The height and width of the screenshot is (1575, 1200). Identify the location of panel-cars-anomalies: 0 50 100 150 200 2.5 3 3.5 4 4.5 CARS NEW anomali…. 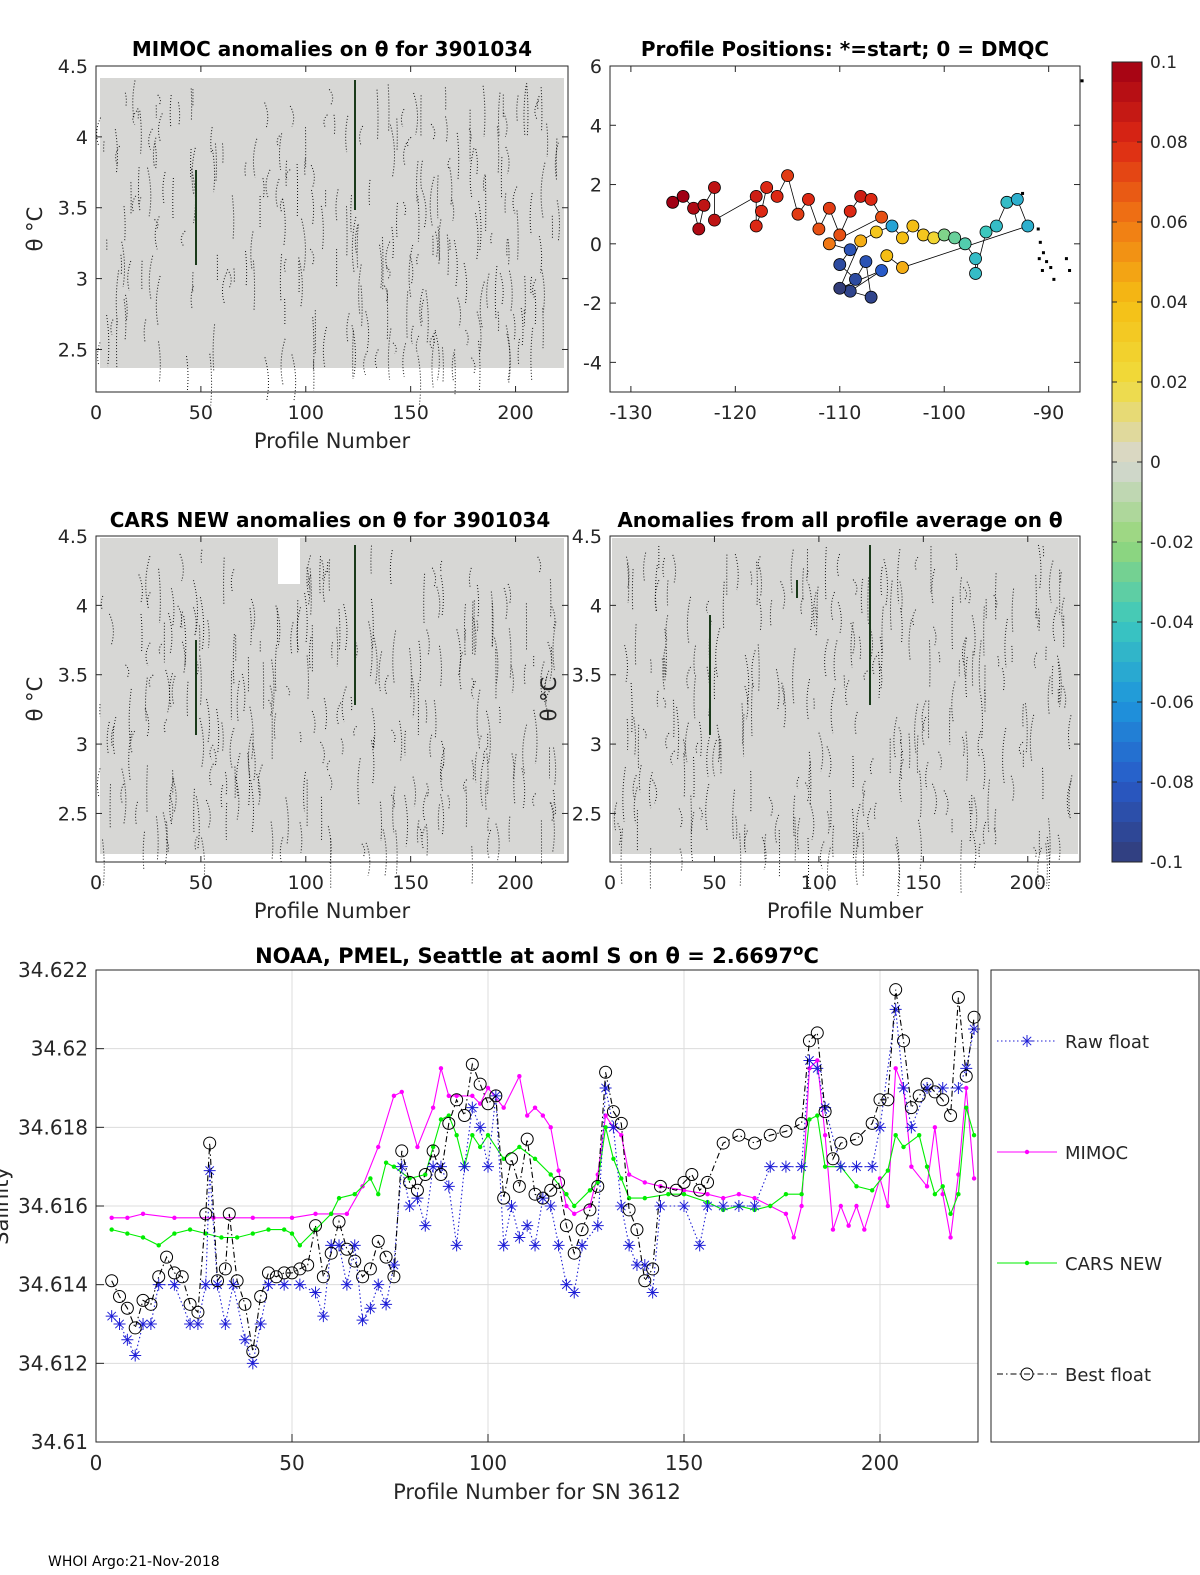
(296, 715).